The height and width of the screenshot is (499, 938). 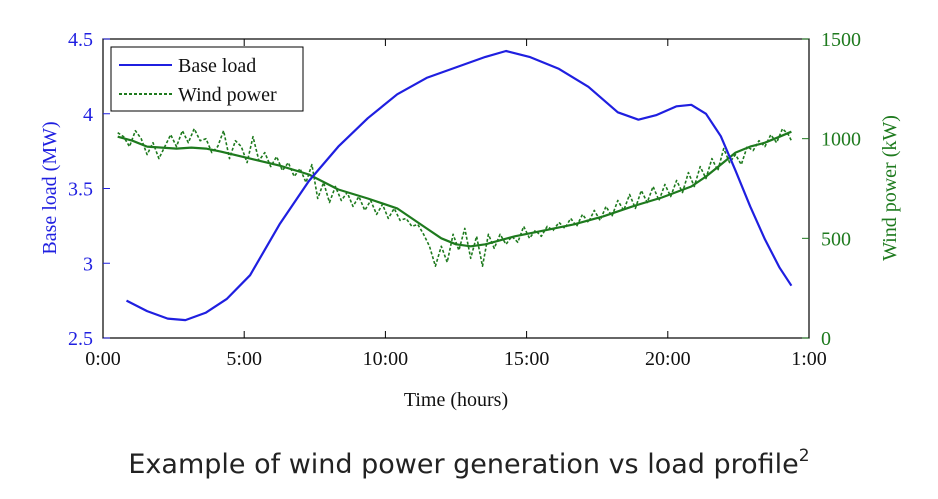 I want to click on legend: Base load Wind power, so click(x=207, y=79).